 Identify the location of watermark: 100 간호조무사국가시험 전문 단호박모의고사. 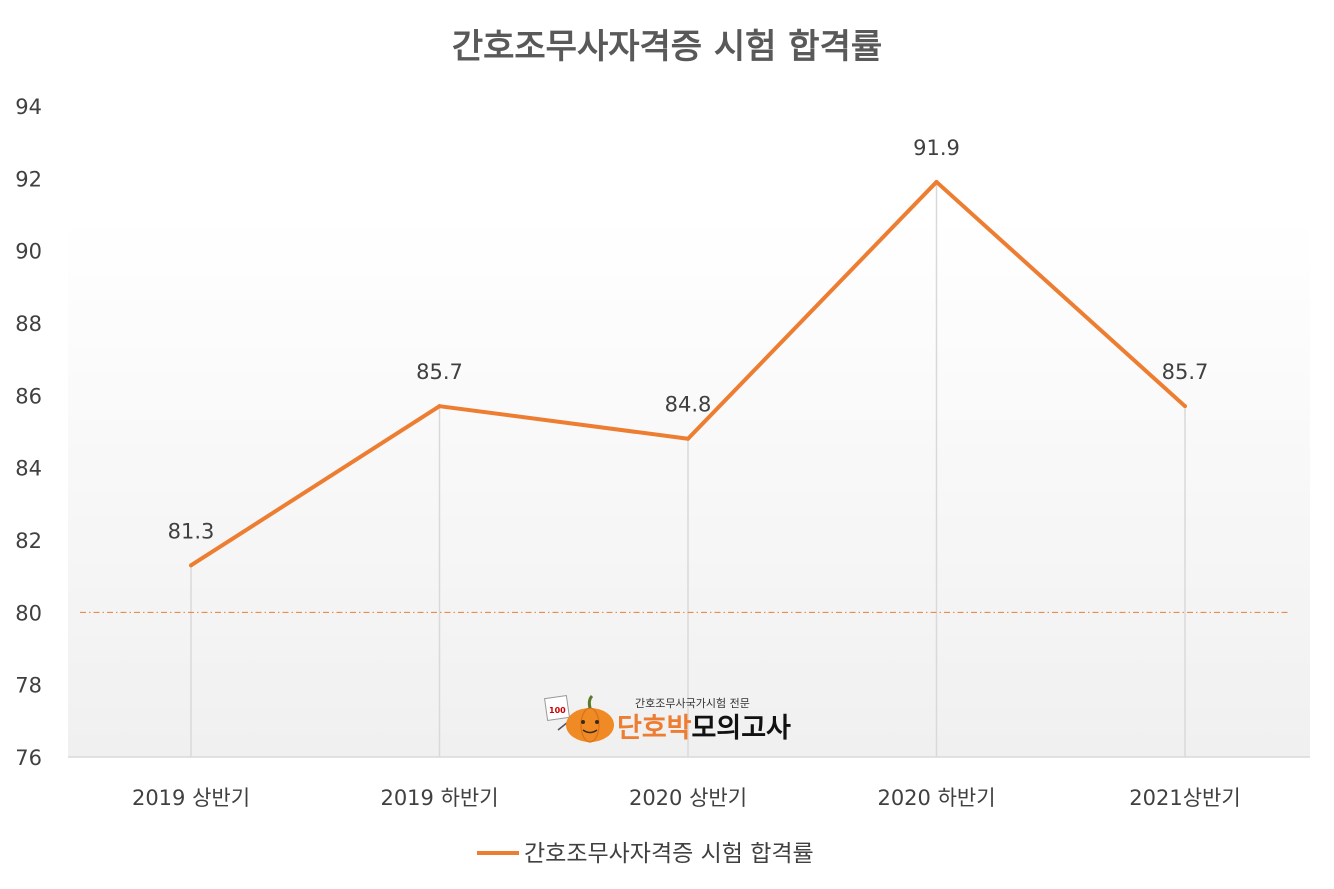
(667, 719).